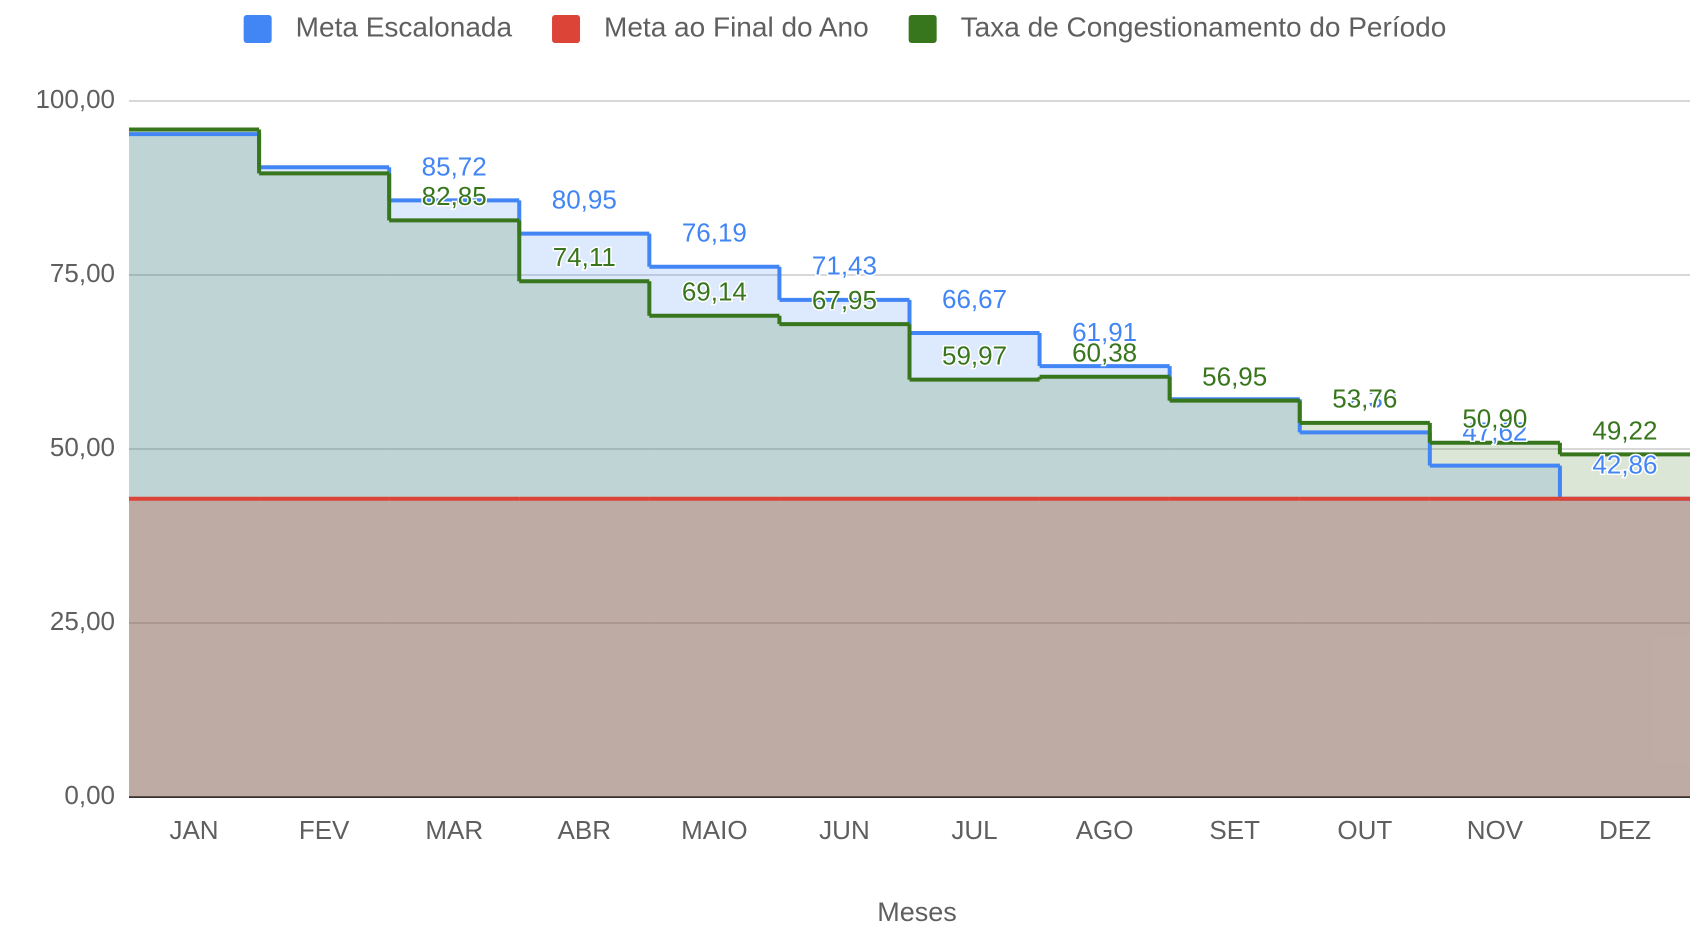 The width and height of the screenshot is (1690, 932). What do you see at coordinates (1494, 431) in the screenshot?
I see `data-label: 47,62` at bounding box center [1494, 431].